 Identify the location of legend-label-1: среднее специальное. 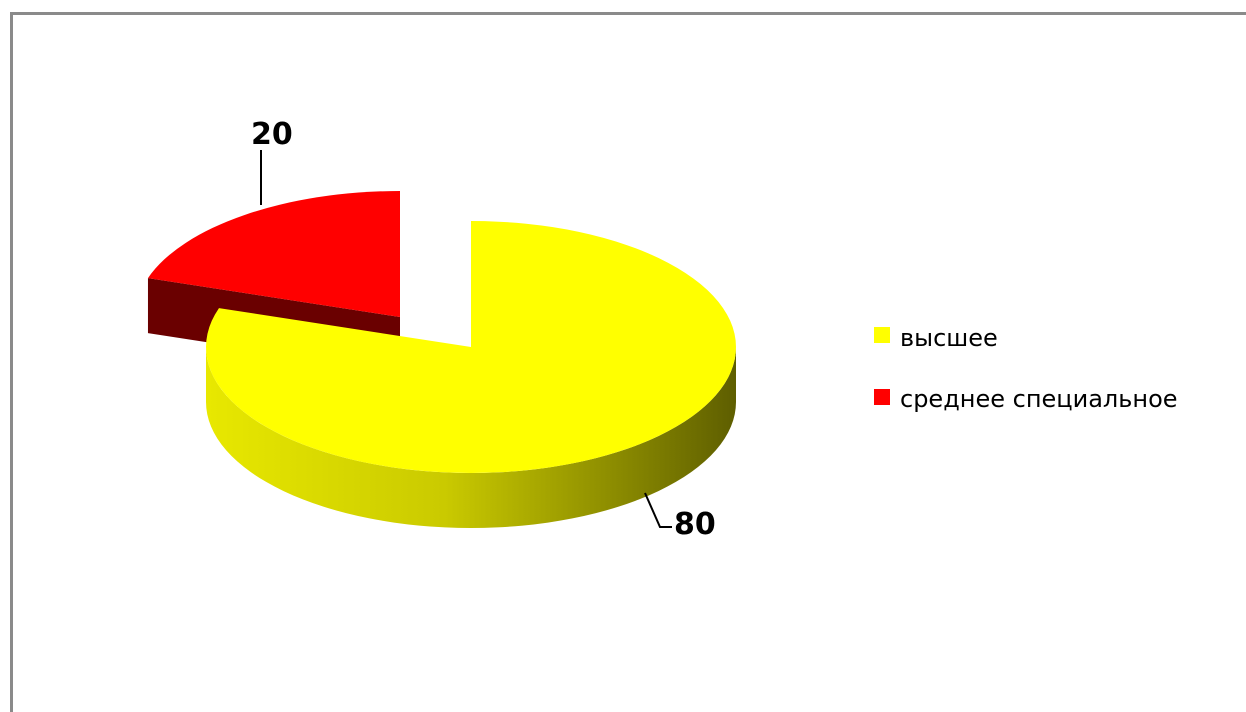
(1039, 399).